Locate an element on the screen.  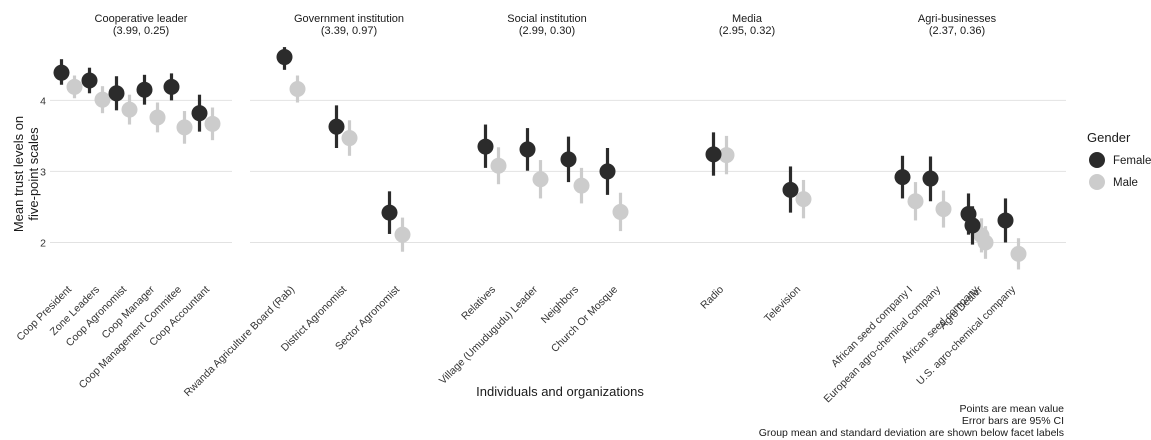
legend-female-key is located at coordinates (1097, 160).